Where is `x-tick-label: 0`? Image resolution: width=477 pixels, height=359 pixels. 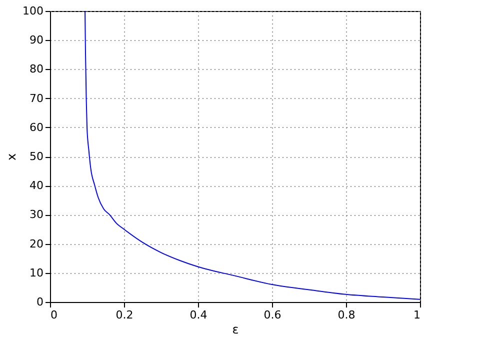
x-tick-label: 0 is located at coordinates (54, 315).